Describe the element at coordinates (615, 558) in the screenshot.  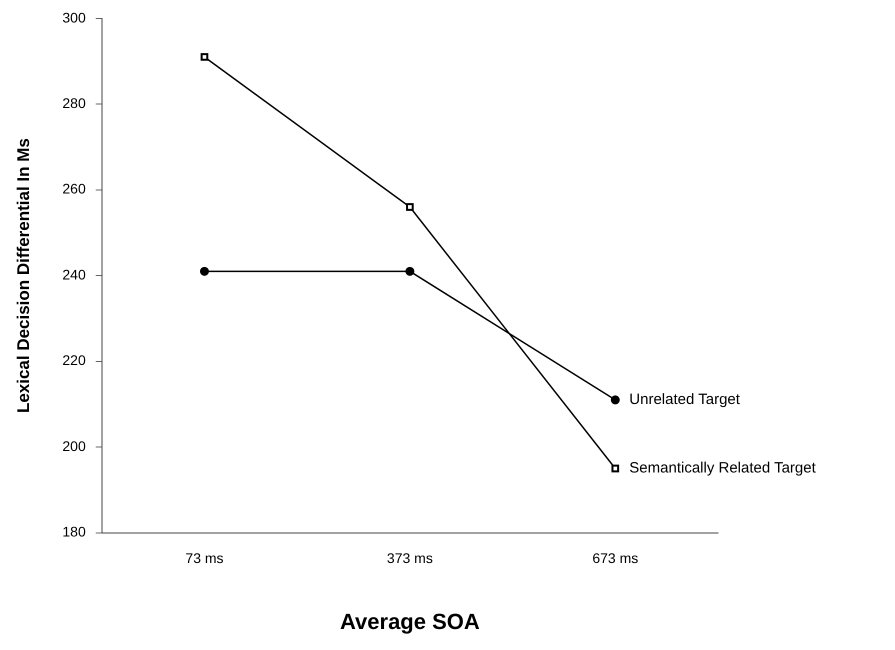
I see `x-tick-label: 673 ms` at that location.